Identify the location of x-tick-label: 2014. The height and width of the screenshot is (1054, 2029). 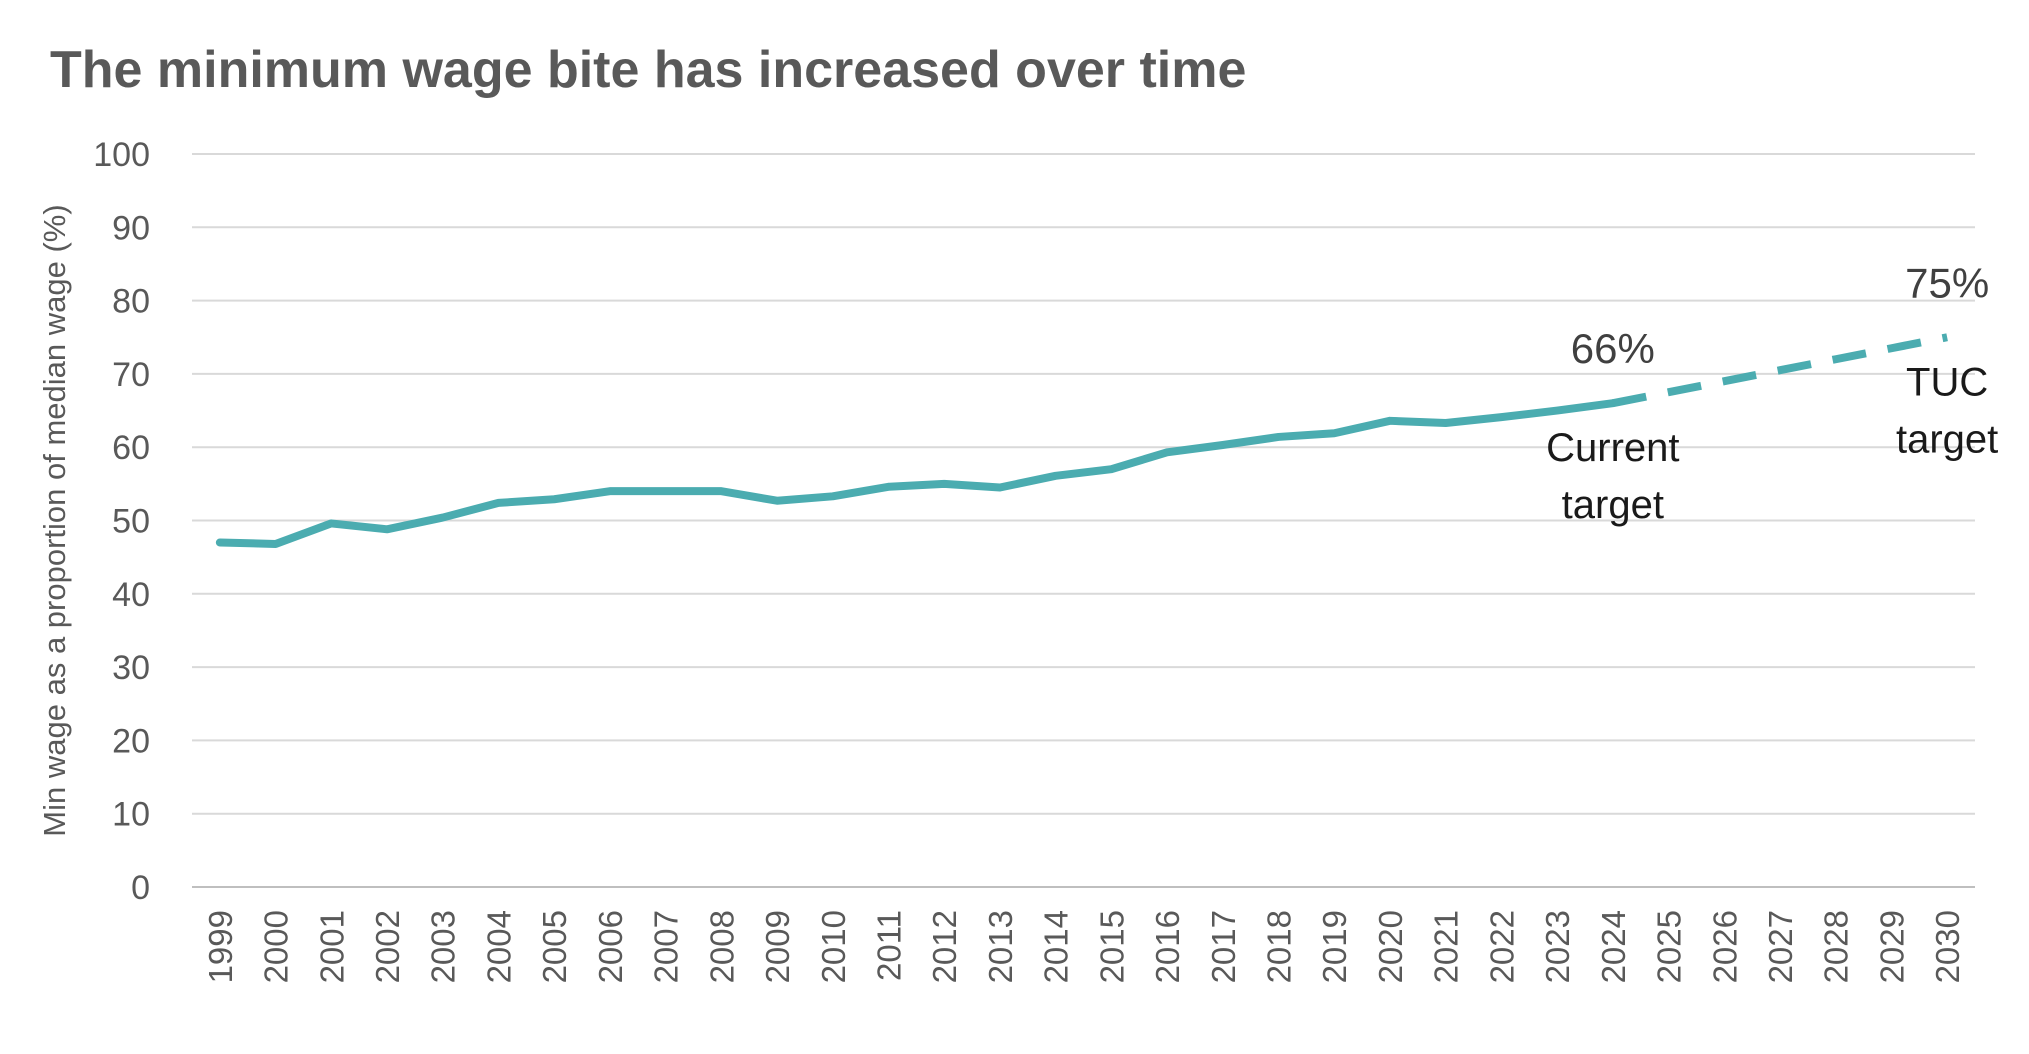
(1056, 946).